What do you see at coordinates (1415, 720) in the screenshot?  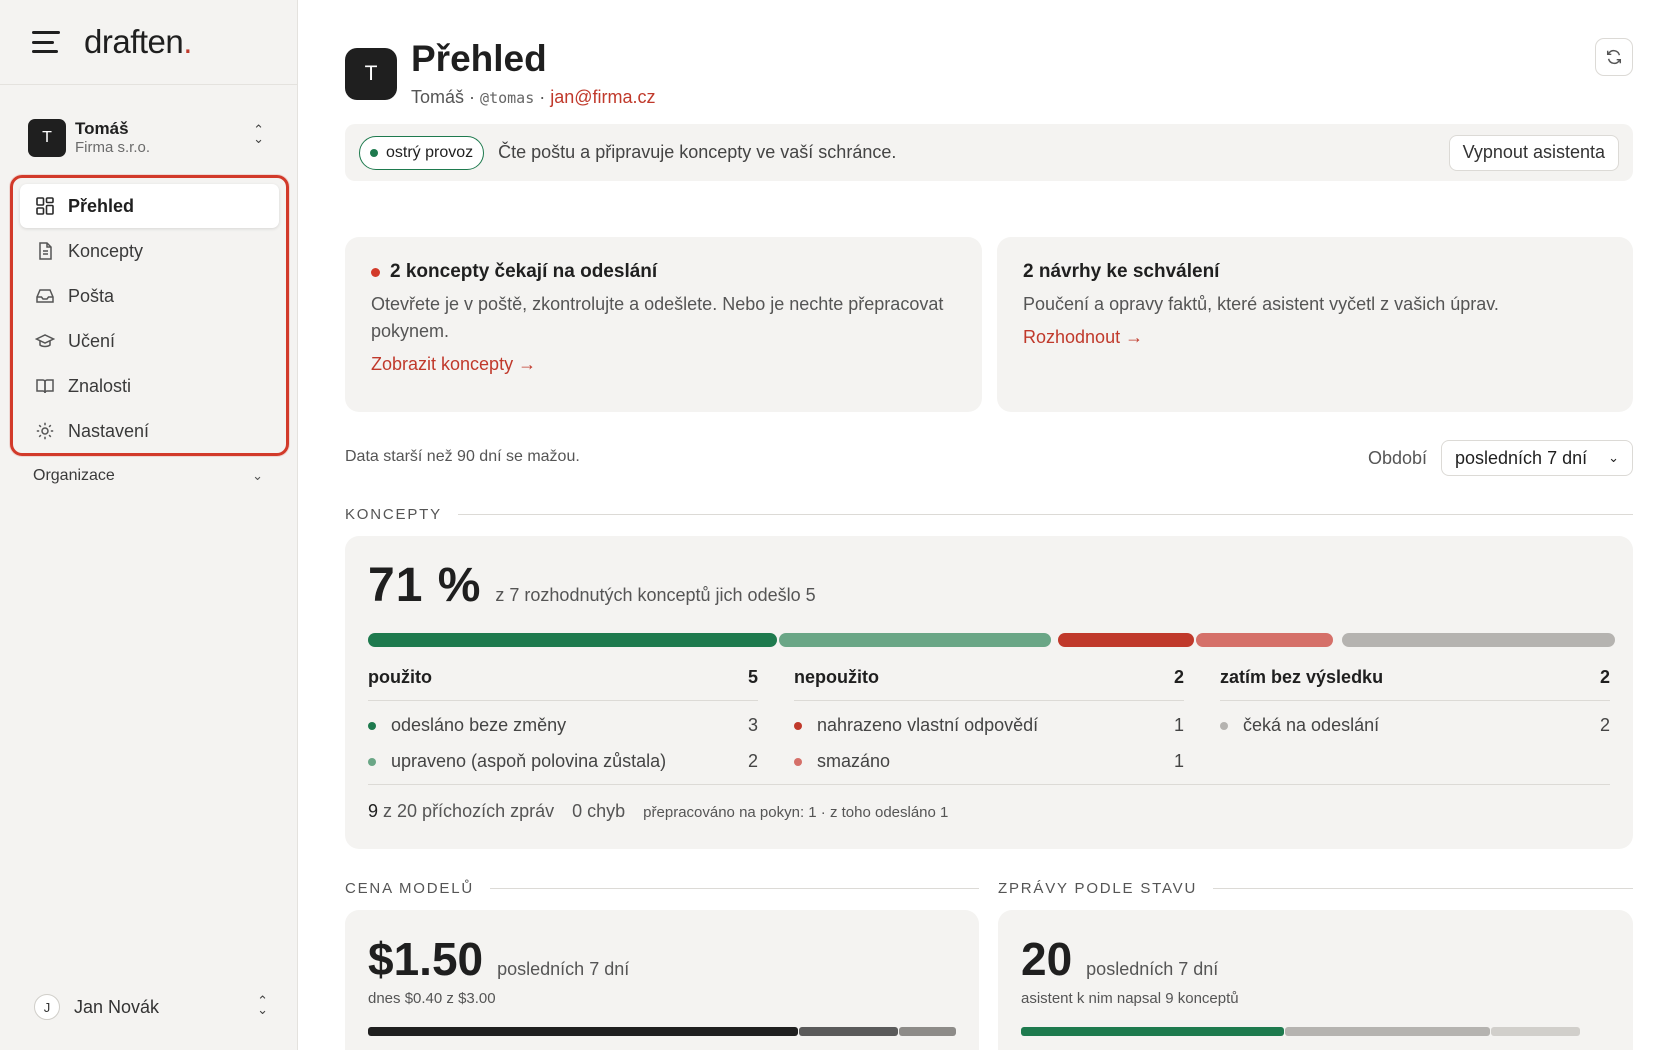 I see `outcome-group-pending: zatím bez výsledku 2 čeká na odeslání 2` at bounding box center [1415, 720].